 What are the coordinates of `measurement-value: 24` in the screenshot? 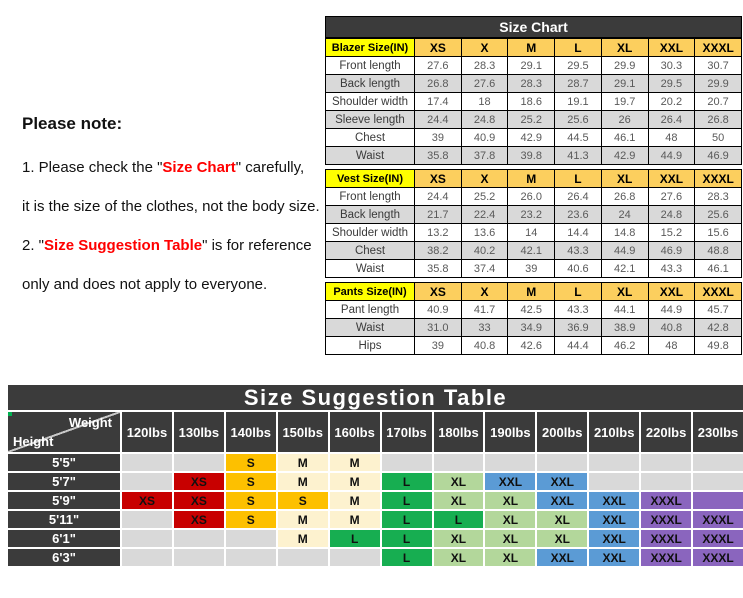 It's located at (624, 214).